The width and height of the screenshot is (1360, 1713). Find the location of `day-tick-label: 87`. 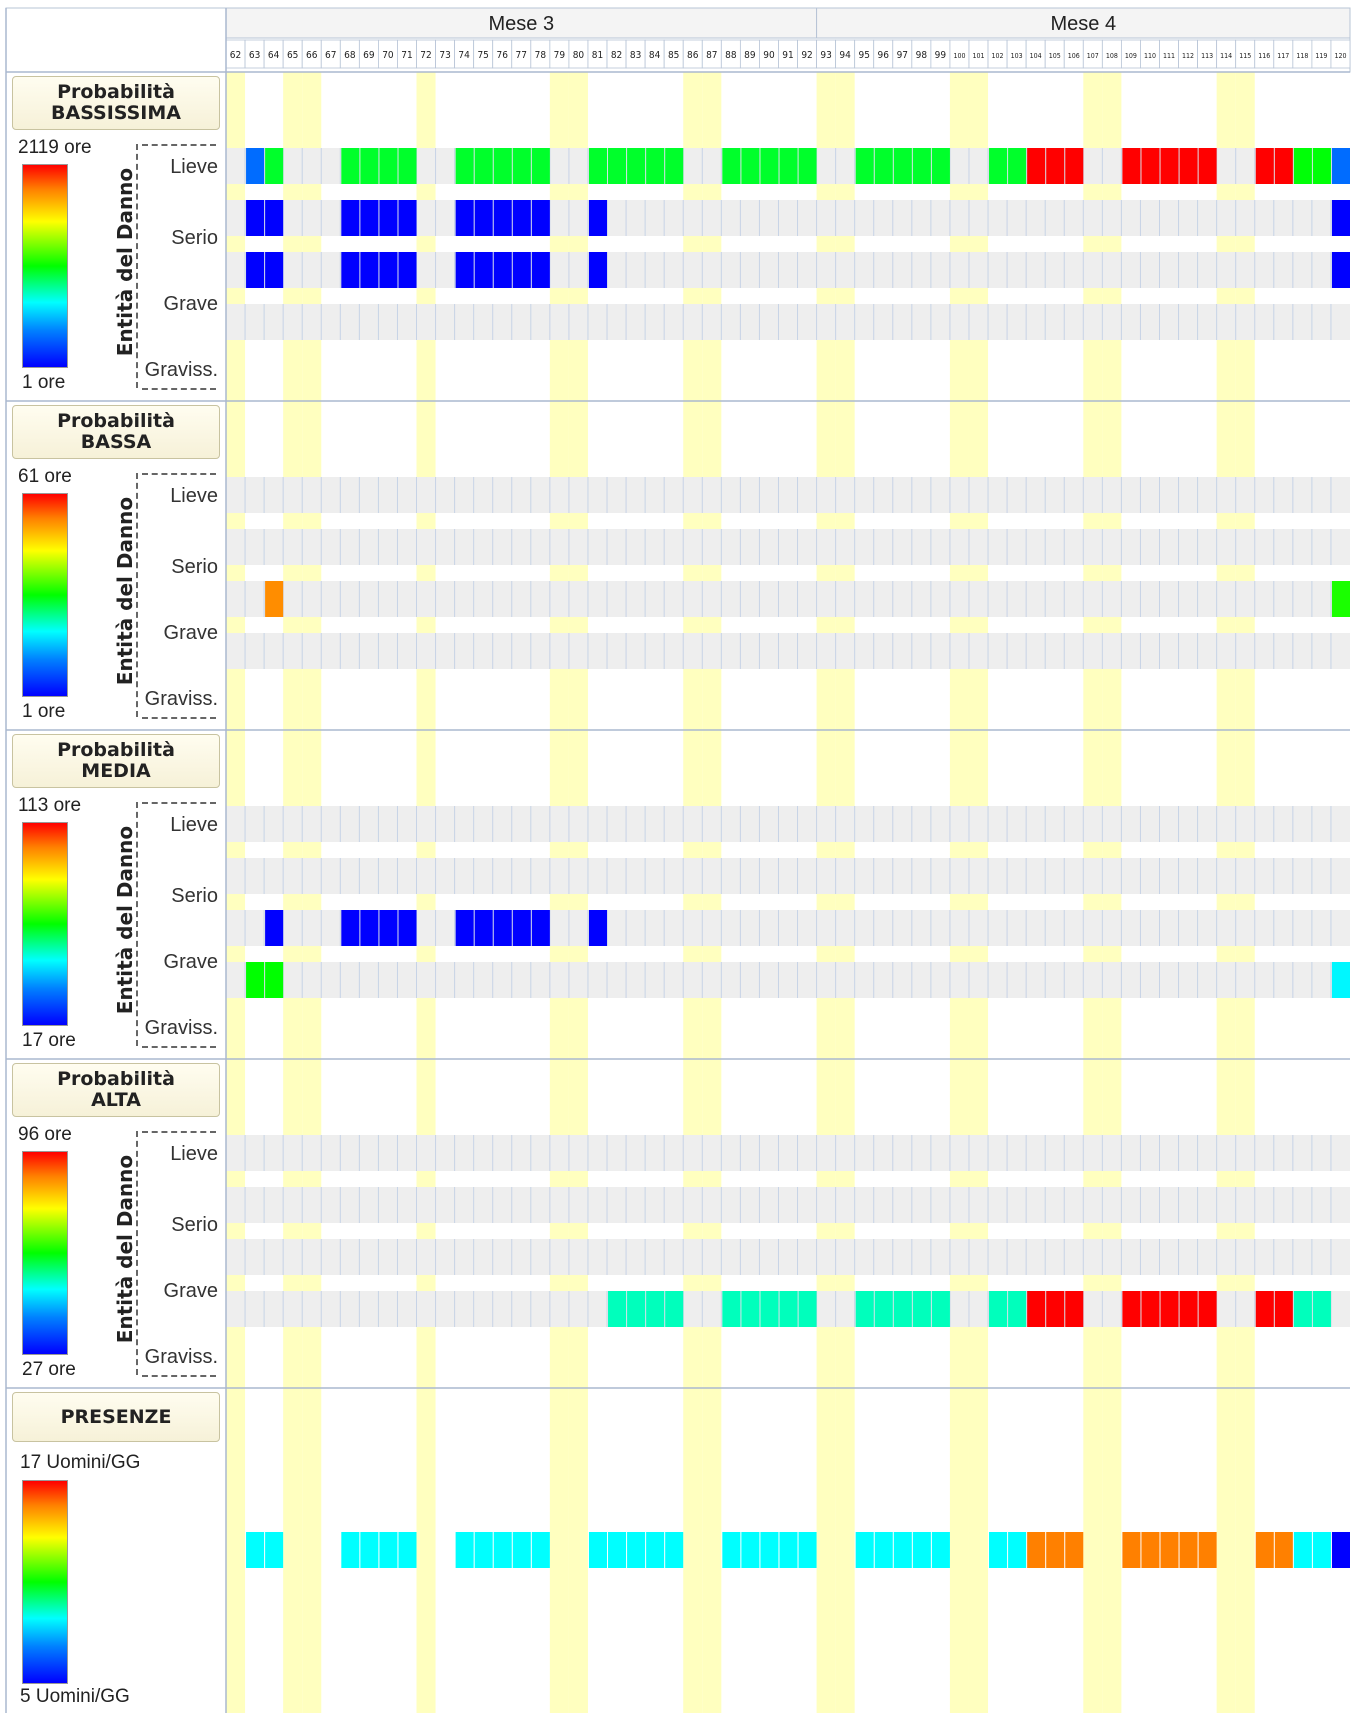

day-tick-label: 87 is located at coordinates (711, 55).